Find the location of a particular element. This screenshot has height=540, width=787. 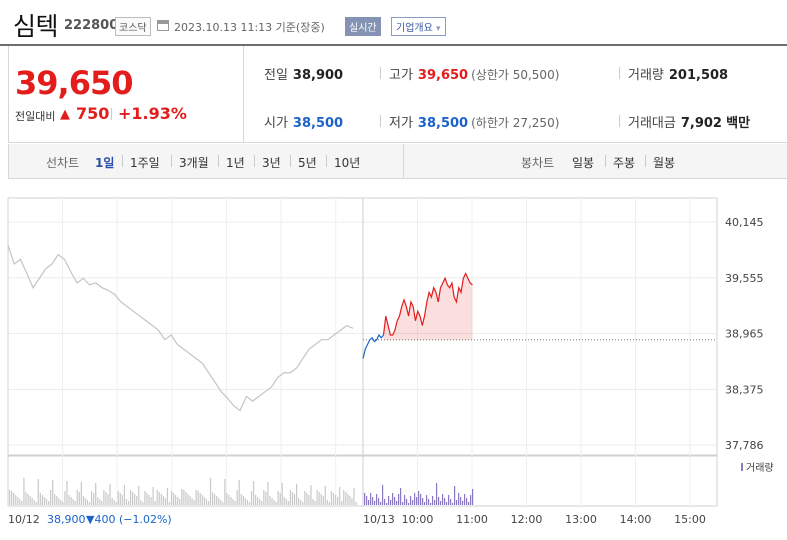

today-down-series is located at coordinates (373, 346).